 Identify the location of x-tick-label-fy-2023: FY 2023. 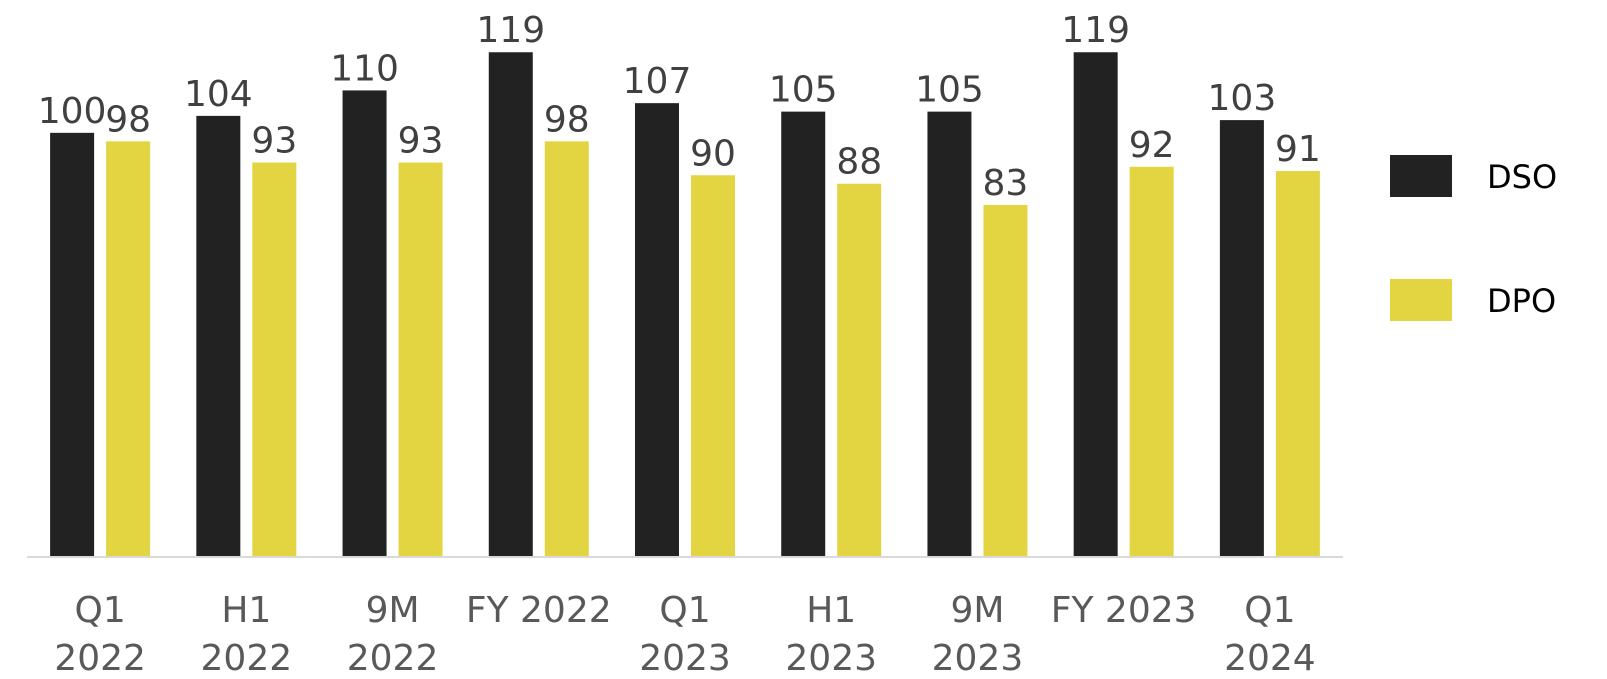
(1124, 610).